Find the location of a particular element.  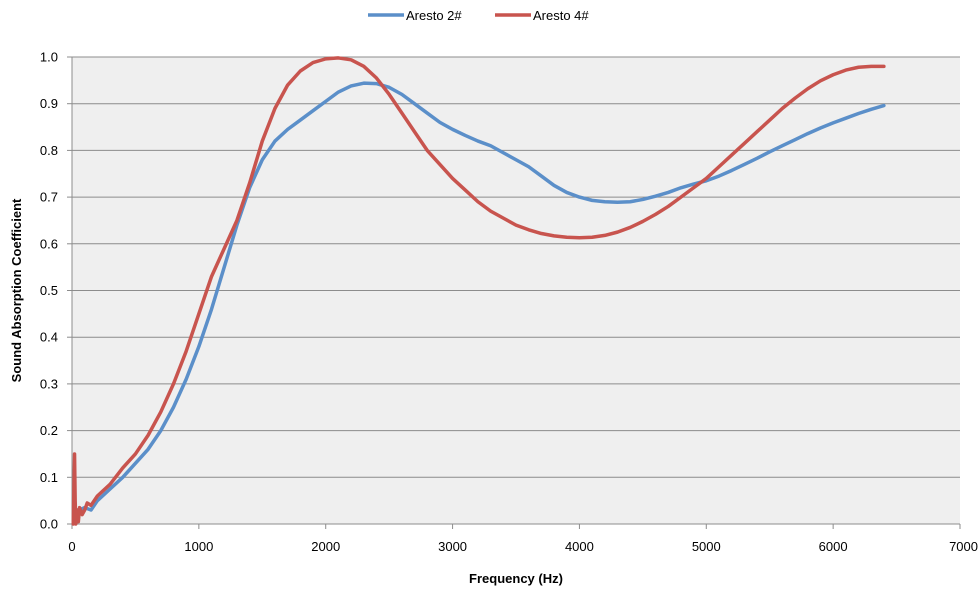

y-tick-label: 0.1 is located at coordinates (49, 477).